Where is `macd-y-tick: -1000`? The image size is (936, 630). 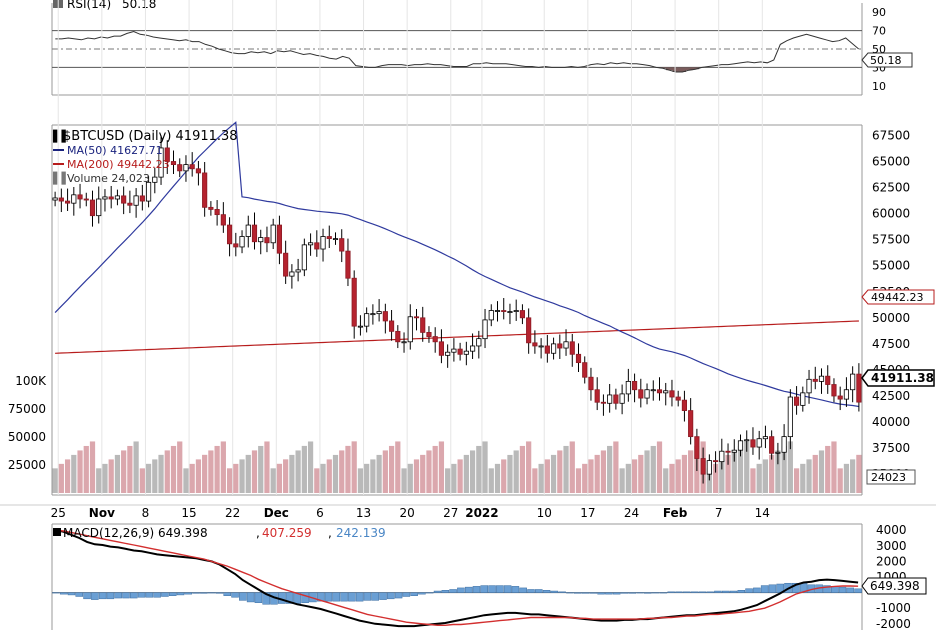 macd-y-tick: -1000 is located at coordinates (893, 608).